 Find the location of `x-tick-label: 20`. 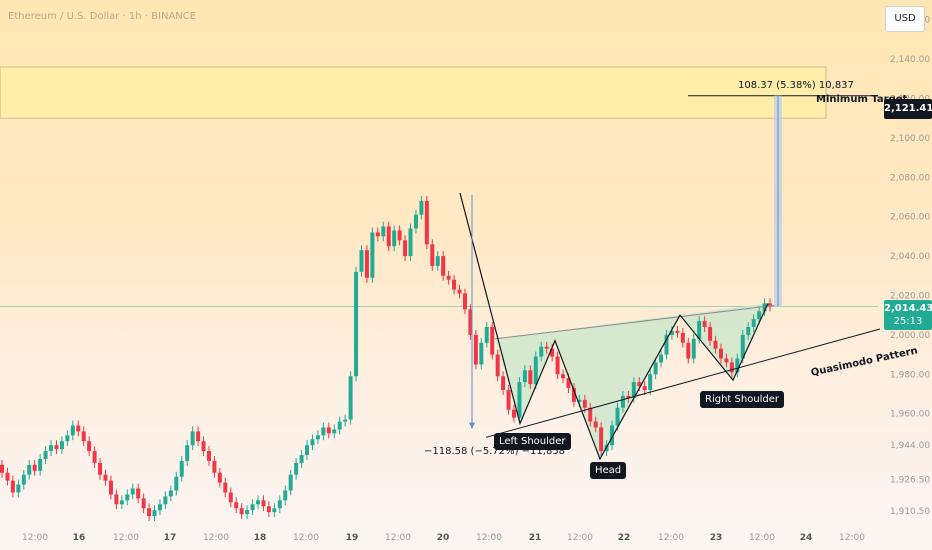

x-tick-label: 20 is located at coordinates (443, 538).